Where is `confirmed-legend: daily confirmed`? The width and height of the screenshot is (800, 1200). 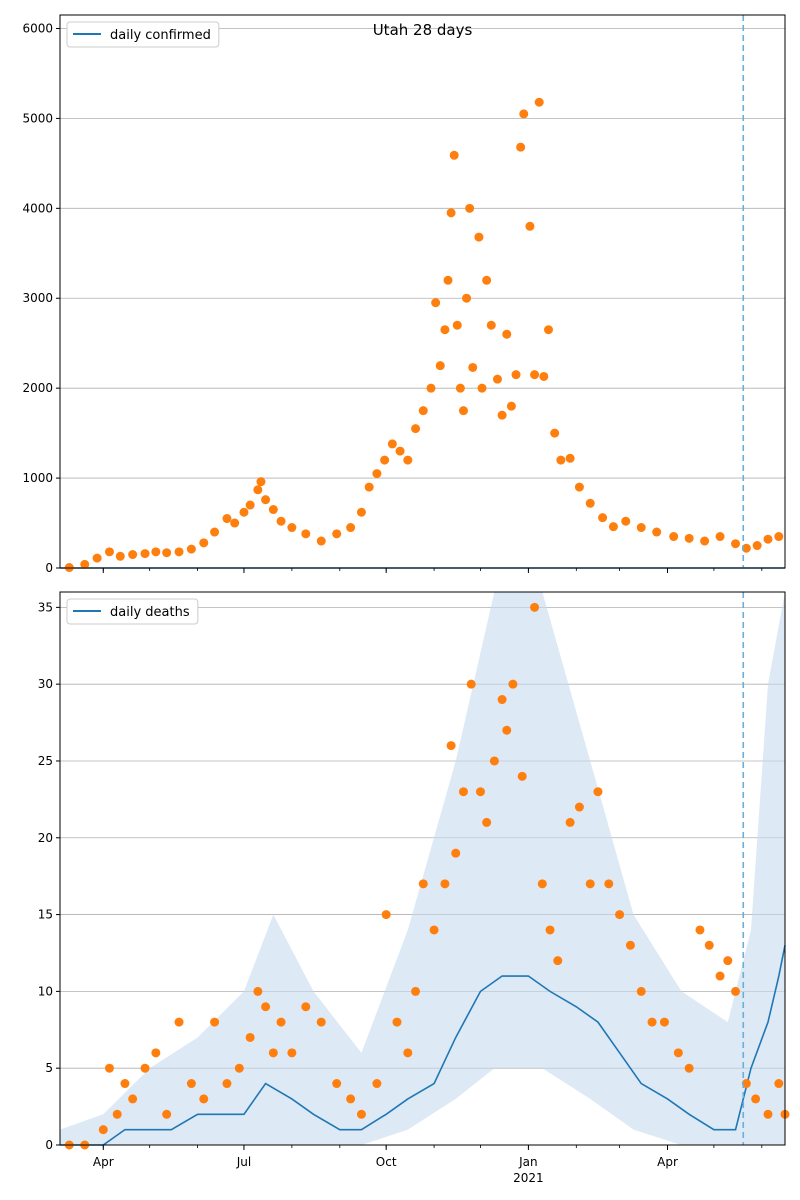
confirmed-legend: daily confirmed is located at coordinates (143, 34).